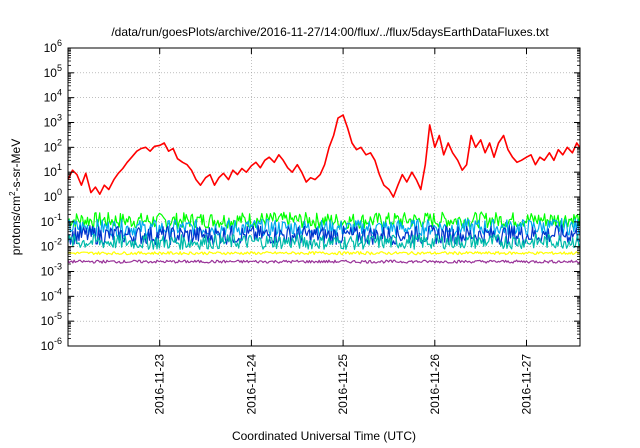 Image resolution: width=640 pixels, height=448 pixels. I want to click on x-tick-label: 2016-11-26, so click(435, 384).